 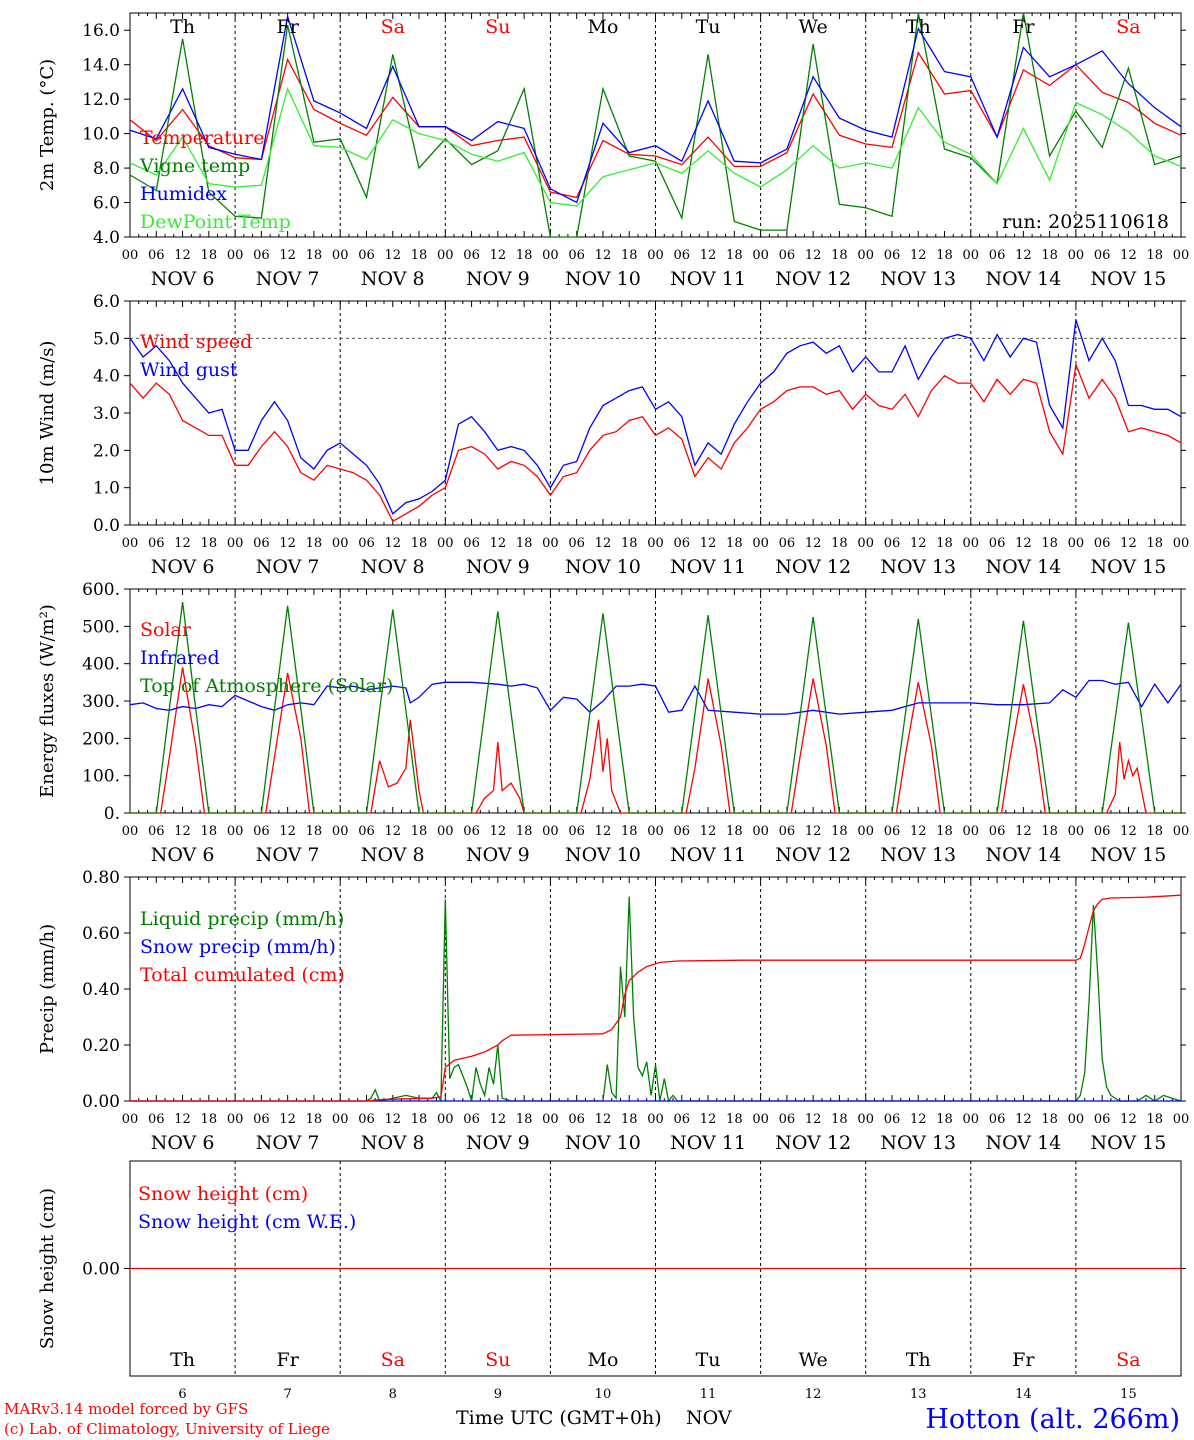 I want to click on date-label: NOV 7, so click(x=288, y=855).